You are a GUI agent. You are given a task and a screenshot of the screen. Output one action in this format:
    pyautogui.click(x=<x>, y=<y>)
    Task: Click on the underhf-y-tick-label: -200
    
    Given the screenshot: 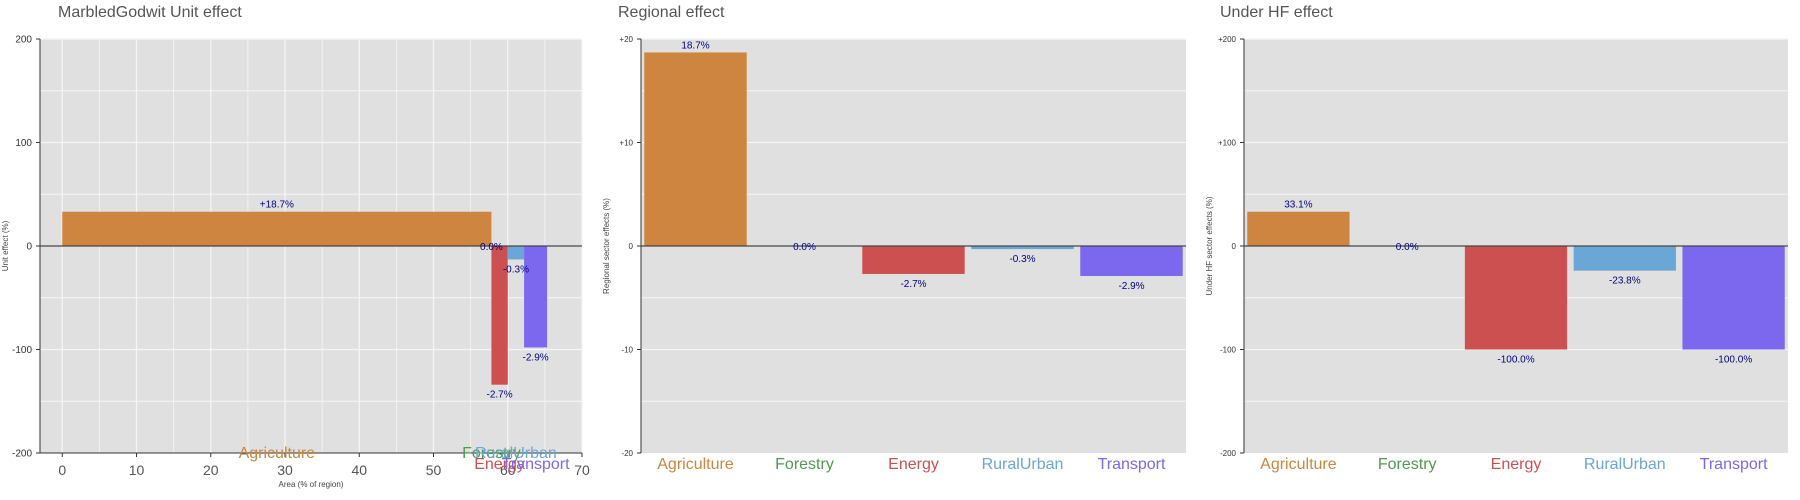 What is the action you would take?
    pyautogui.click(x=1228, y=453)
    